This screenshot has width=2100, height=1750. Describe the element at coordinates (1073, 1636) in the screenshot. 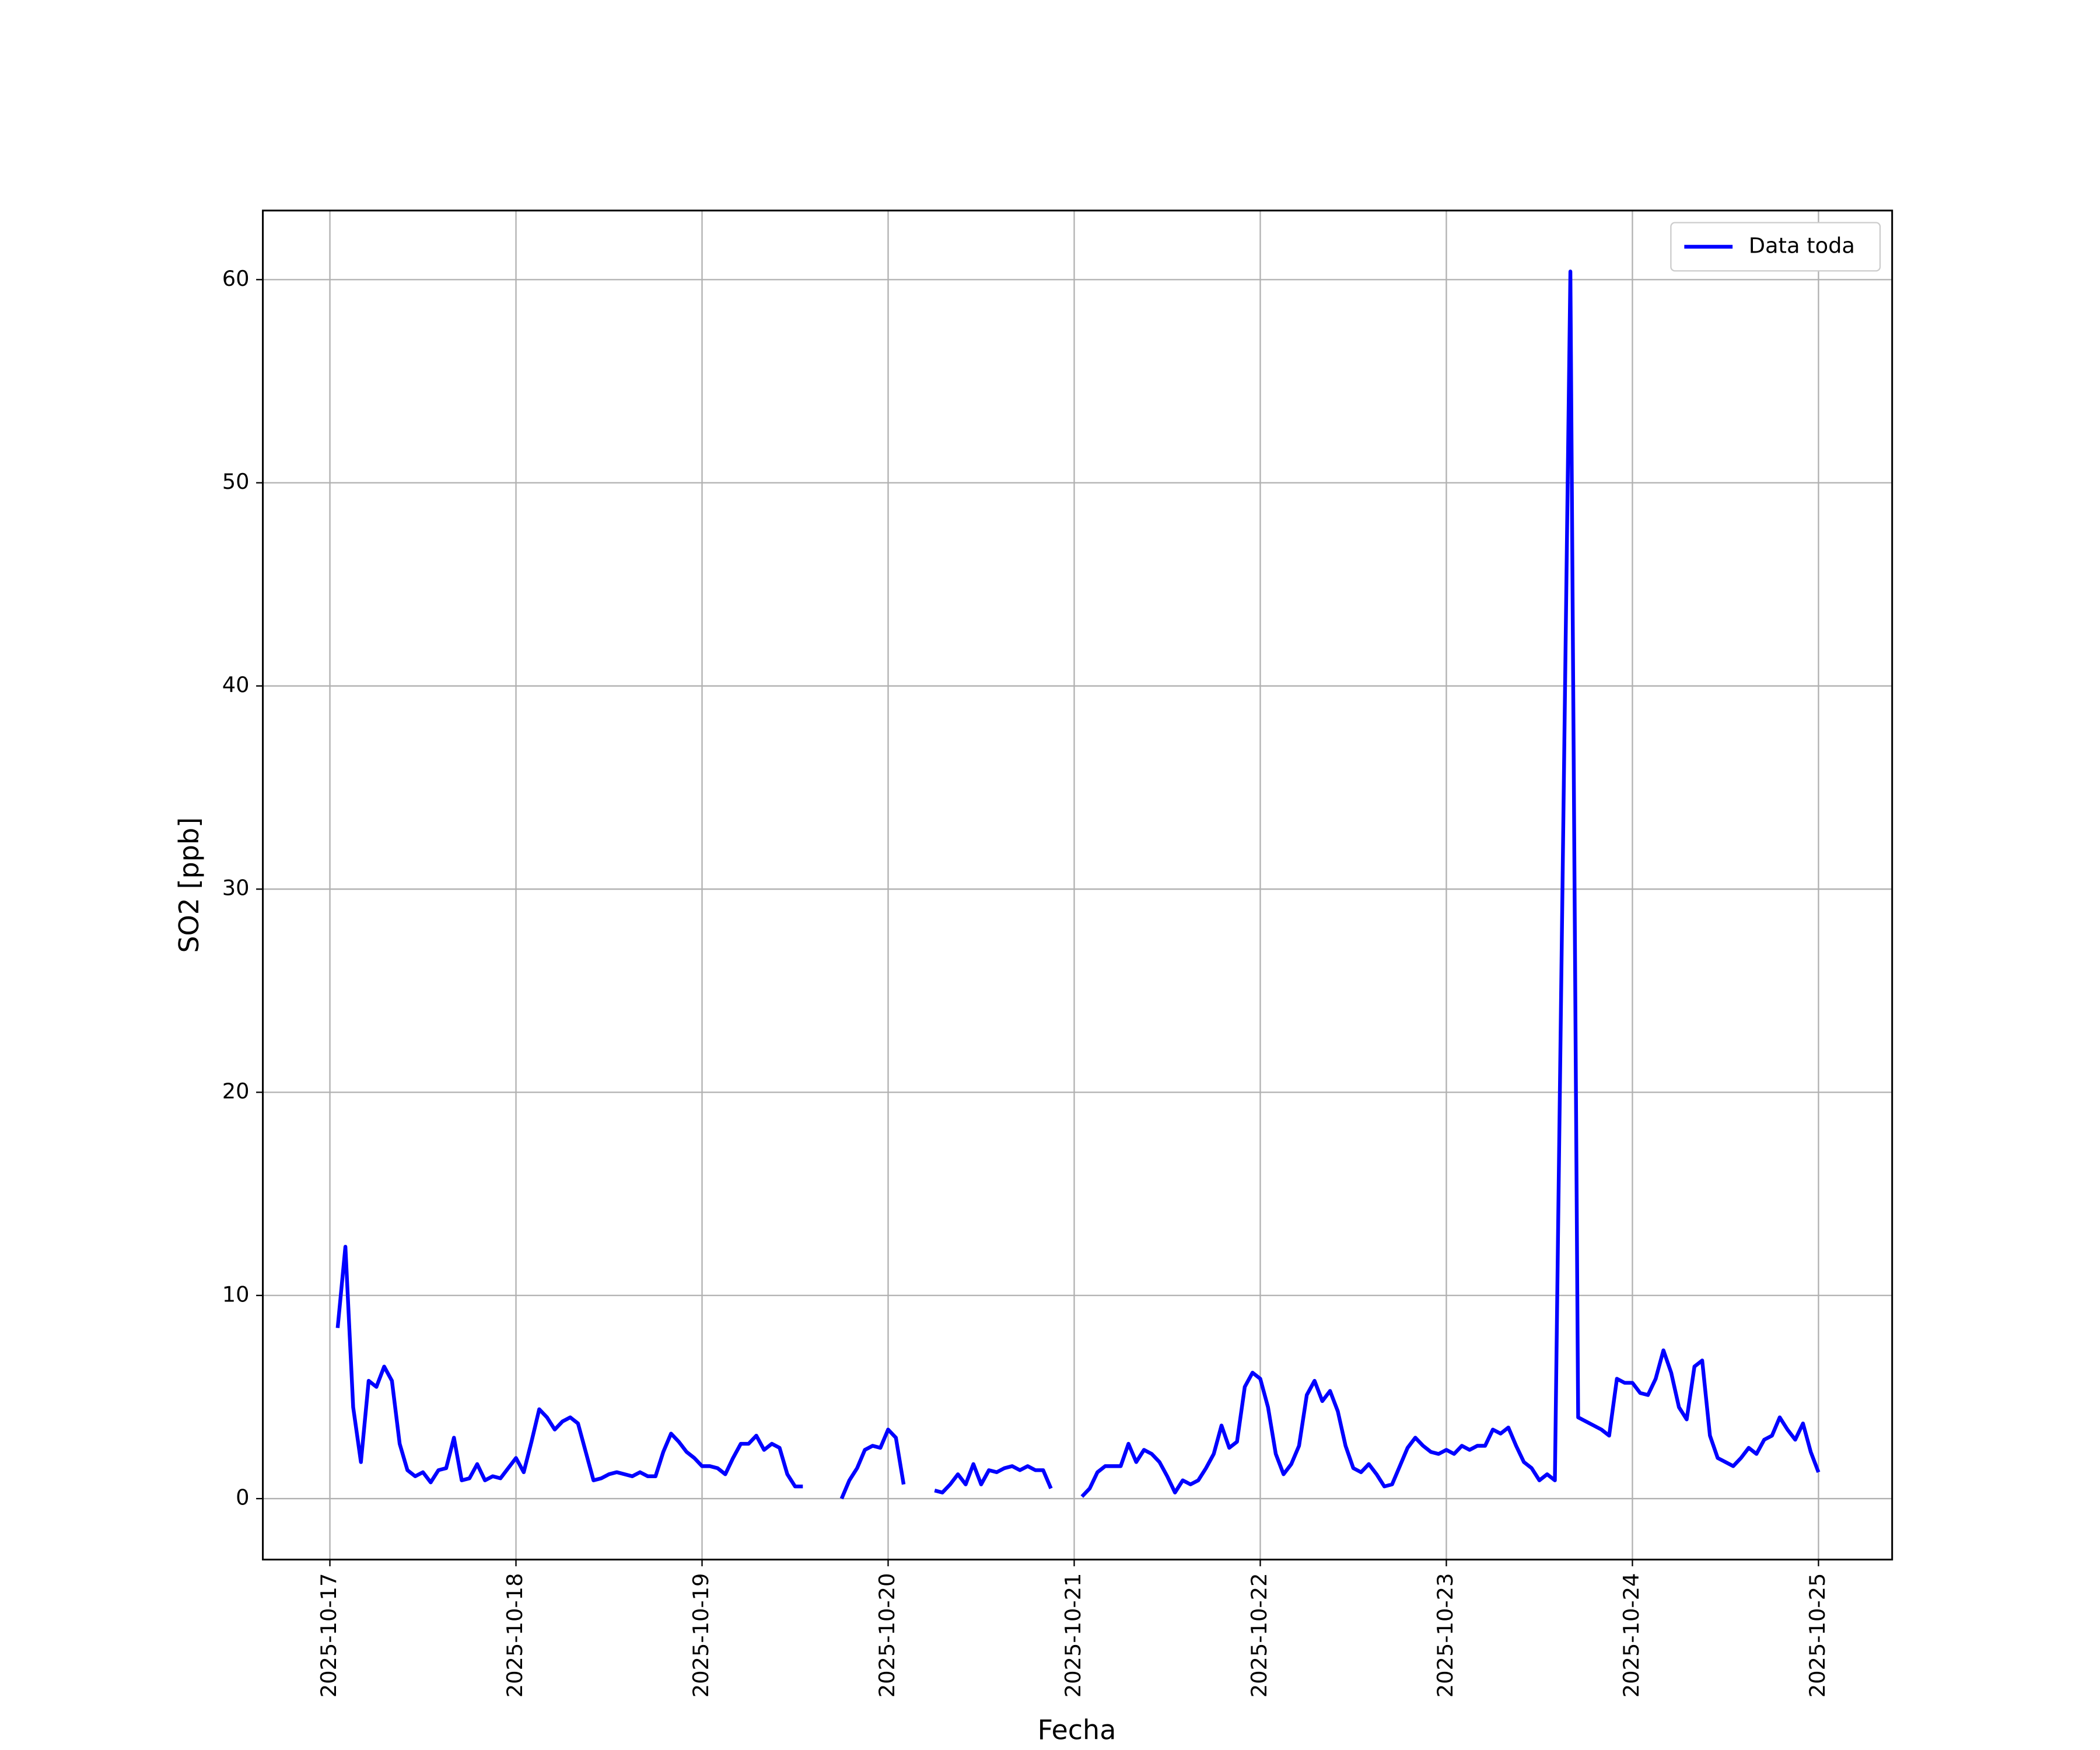

I see `x-tick-label: 2025-10-21` at that location.